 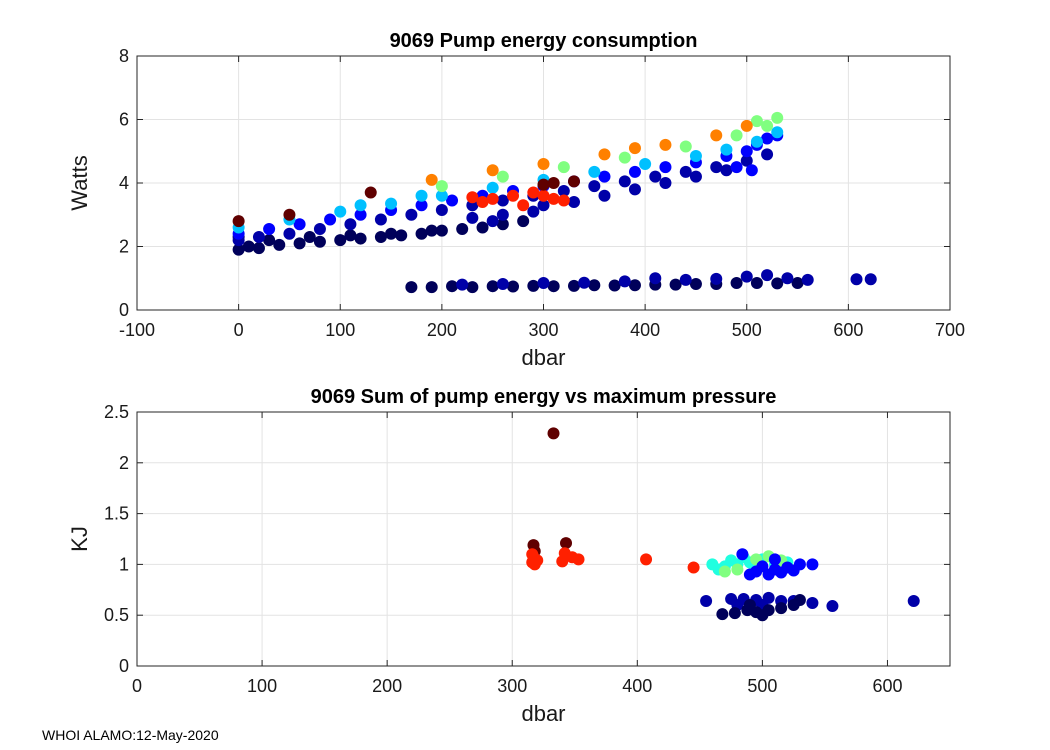 What do you see at coordinates (116, 412) in the screenshot?
I see `y-tick-label: 2.5` at bounding box center [116, 412].